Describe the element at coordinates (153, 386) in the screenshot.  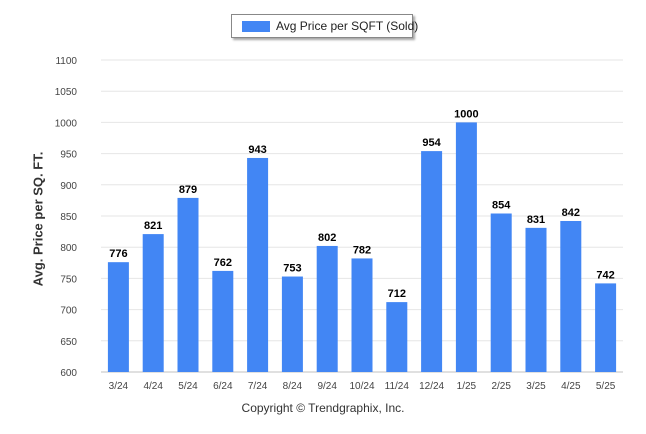
I see `x-tick-label: 4/24` at that location.